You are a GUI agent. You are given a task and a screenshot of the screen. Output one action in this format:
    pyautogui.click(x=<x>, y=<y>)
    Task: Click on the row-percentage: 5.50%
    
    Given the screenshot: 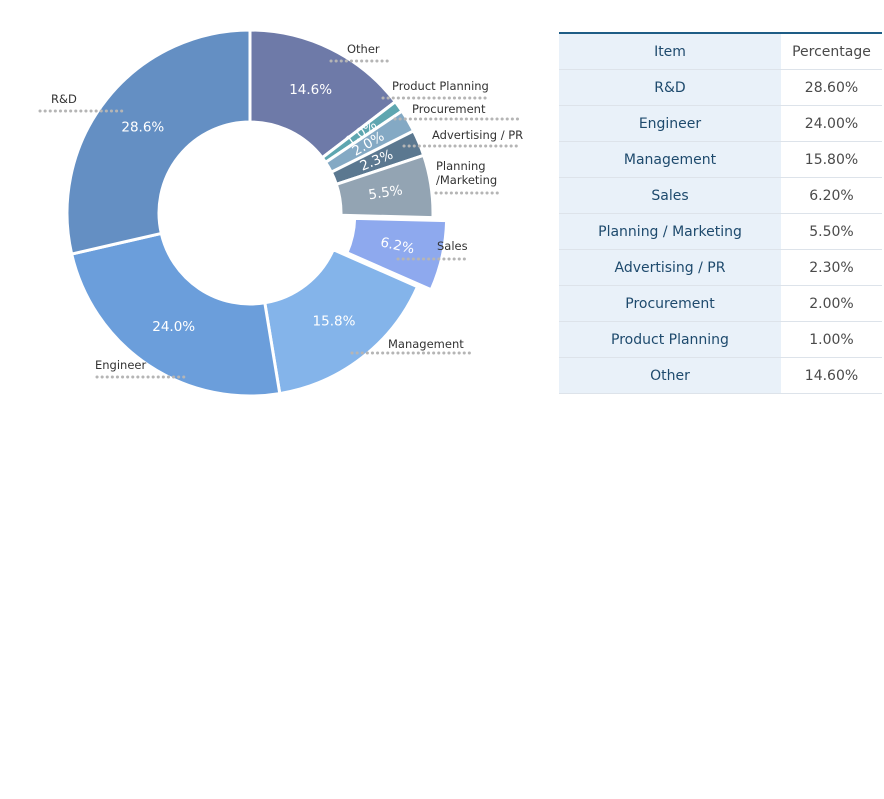 What is the action you would take?
    pyautogui.click(x=831, y=231)
    